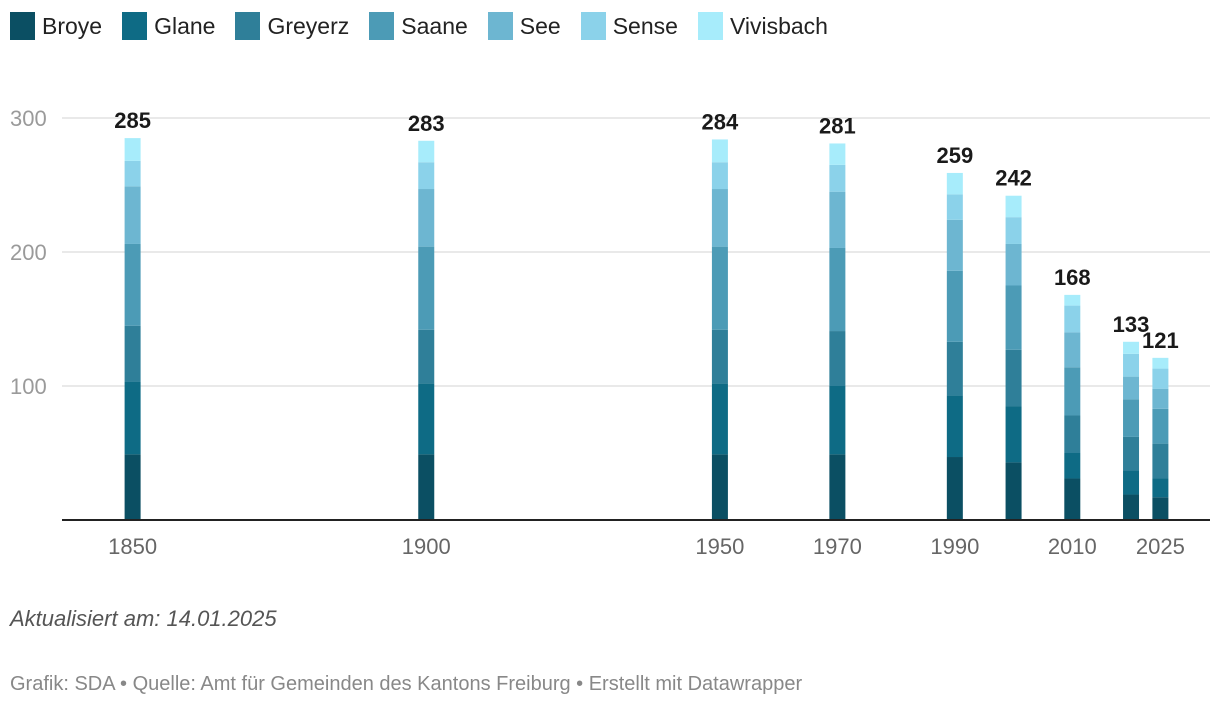 This screenshot has width=1220, height=708. Describe the element at coordinates (719, 487) in the screenshot. I see `bar-segment-broye-1950` at that location.